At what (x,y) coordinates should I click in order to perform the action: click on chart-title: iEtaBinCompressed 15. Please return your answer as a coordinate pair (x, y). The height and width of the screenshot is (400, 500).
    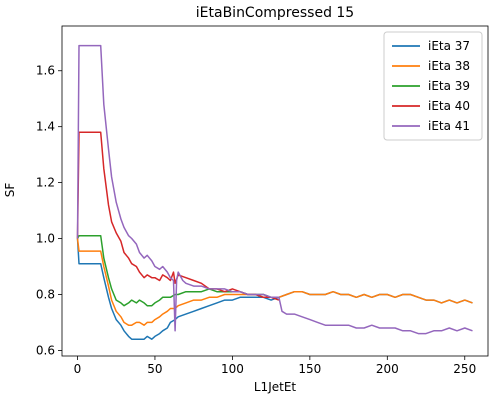
    Looking at the image, I should click on (275, 13).